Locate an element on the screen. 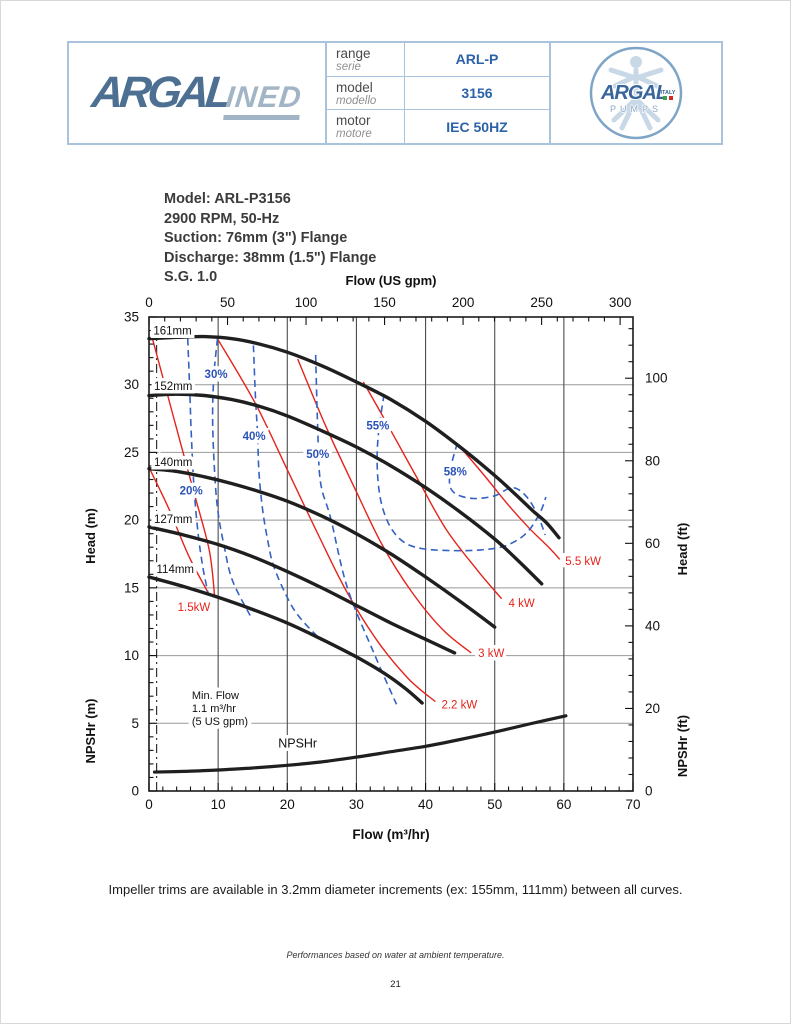 This screenshot has width=791, height=1024. impeller-curve-127mm is located at coordinates (302, 590).